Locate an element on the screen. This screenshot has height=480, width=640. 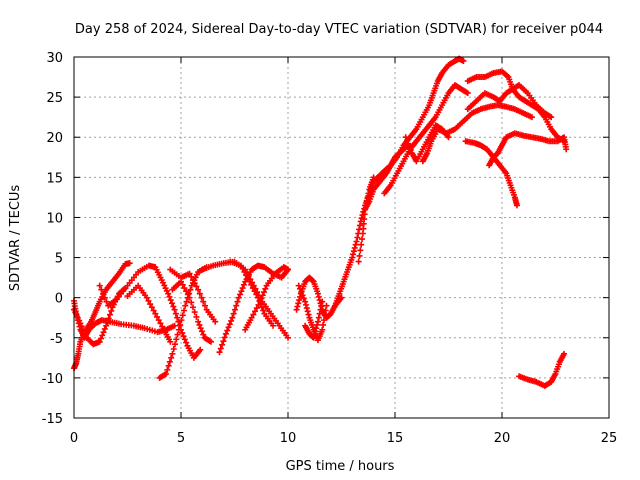
y-tick-label: 30 is located at coordinates (54, 58).